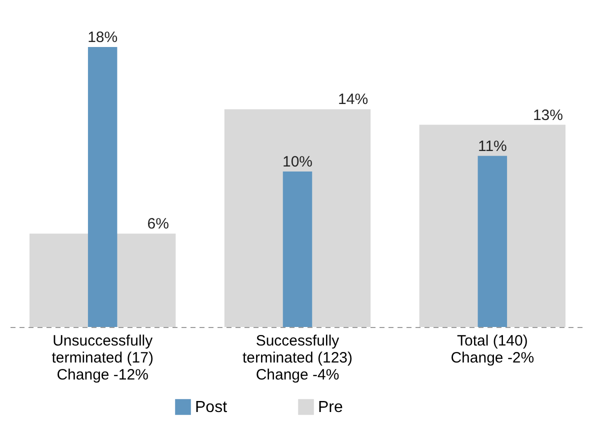 Image resolution: width=605 pixels, height=445 pixels. I want to click on data-label: 11%, so click(492, 146).